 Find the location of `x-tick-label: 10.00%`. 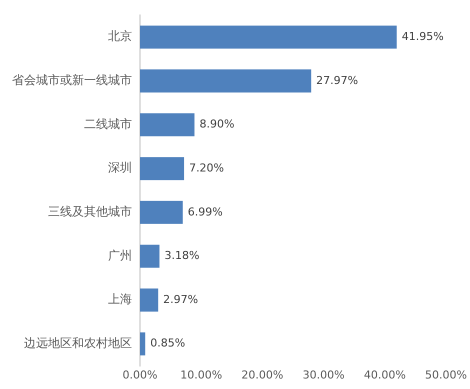

x-tick-label: 10.00% is located at coordinates (201, 375).